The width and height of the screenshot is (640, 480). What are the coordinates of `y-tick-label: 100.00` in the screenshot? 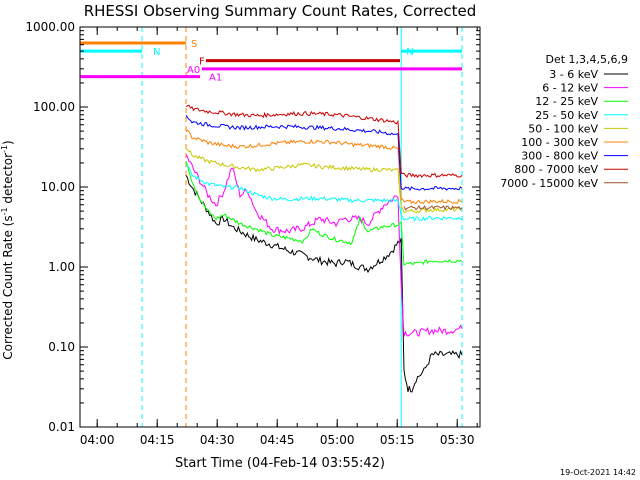 It's located at (54, 107).